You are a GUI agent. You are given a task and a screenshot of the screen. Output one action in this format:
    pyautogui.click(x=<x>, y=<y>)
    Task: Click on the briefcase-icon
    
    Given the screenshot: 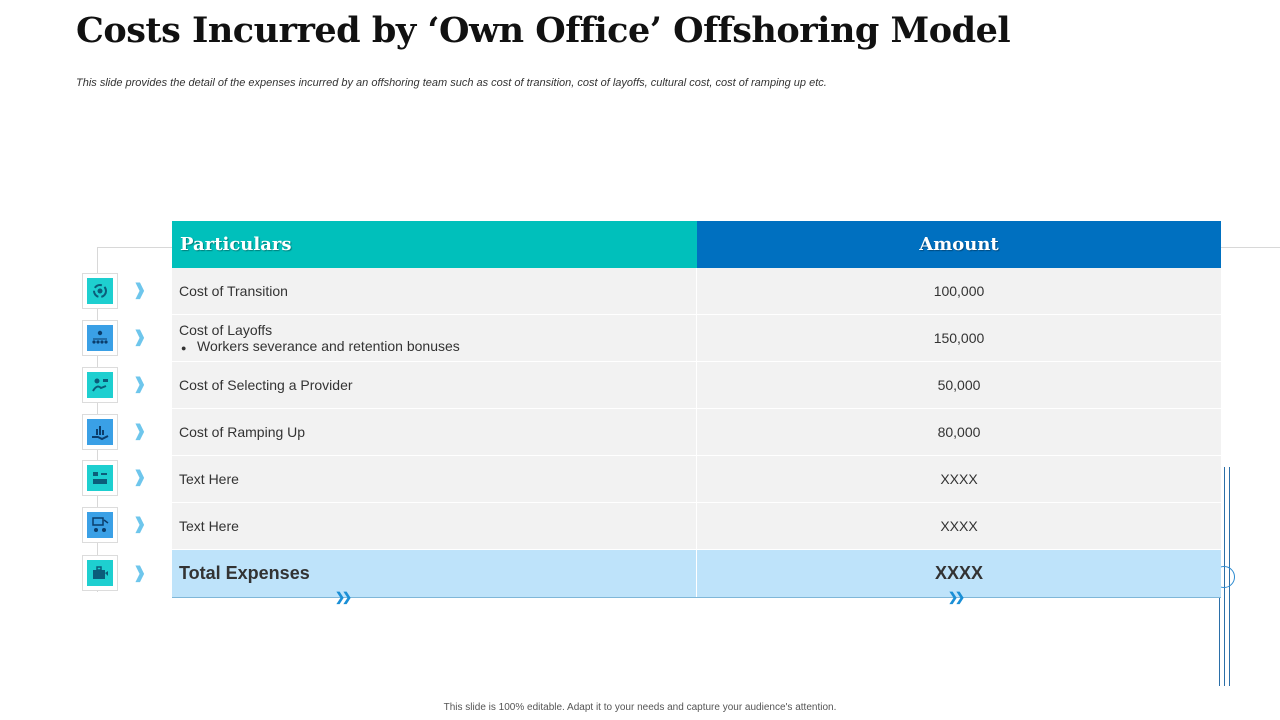 What is the action you would take?
    pyautogui.click(x=100, y=573)
    